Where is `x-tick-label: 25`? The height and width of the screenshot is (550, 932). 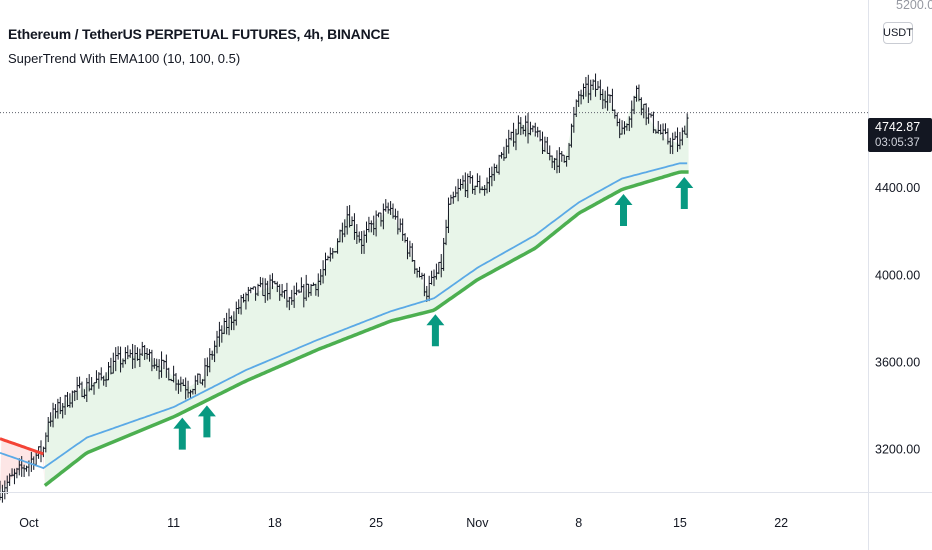
x-tick-label: 25 is located at coordinates (376, 523).